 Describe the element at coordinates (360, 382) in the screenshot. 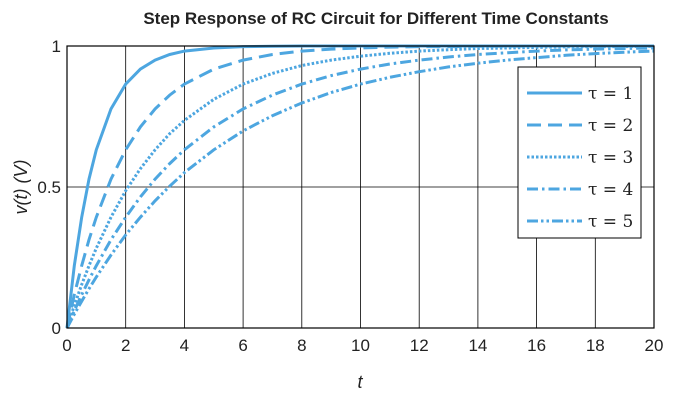

I see `x-axis-label: t` at that location.